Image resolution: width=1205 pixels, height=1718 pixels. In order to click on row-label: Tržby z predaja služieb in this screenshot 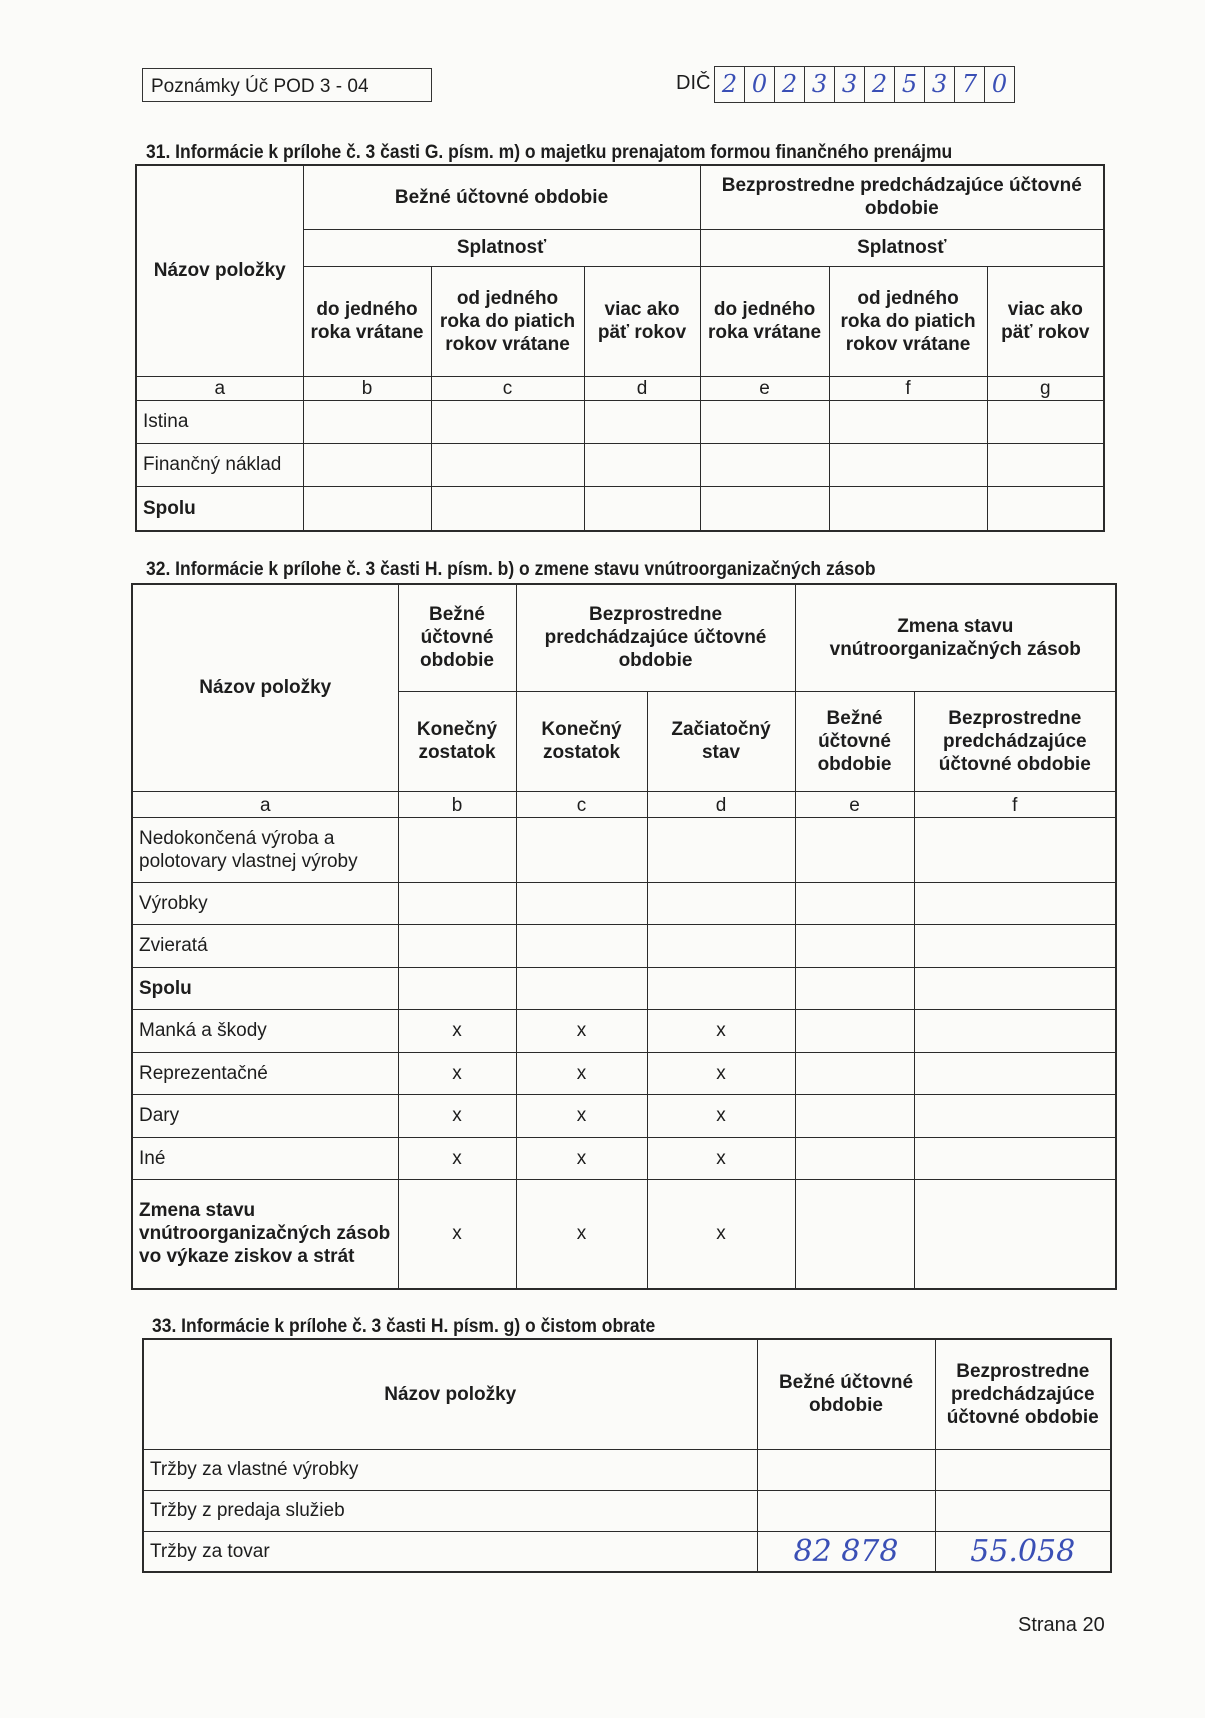, I will do `click(450, 1510)`.